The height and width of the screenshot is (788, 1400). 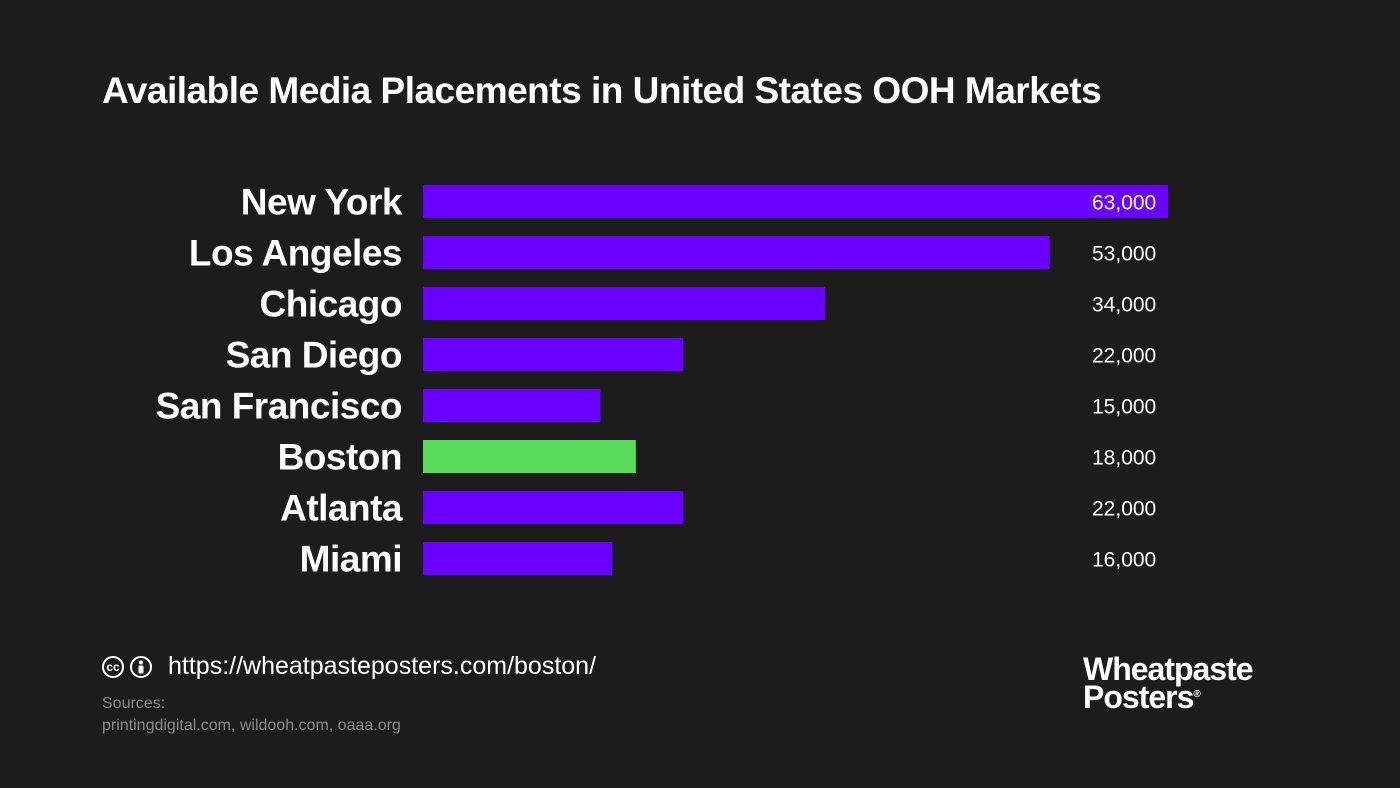 I want to click on logo-line-1: Wheatpaste, so click(x=1168, y=669).